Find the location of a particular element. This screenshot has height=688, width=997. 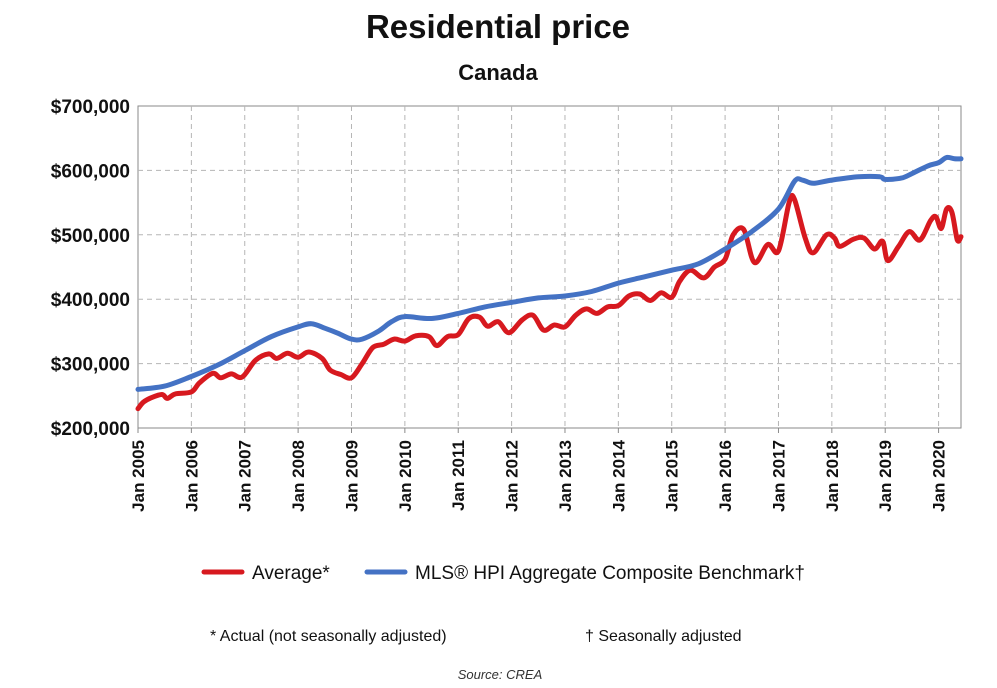

legend-average-label: Average* is located at coordinates (291, 573).